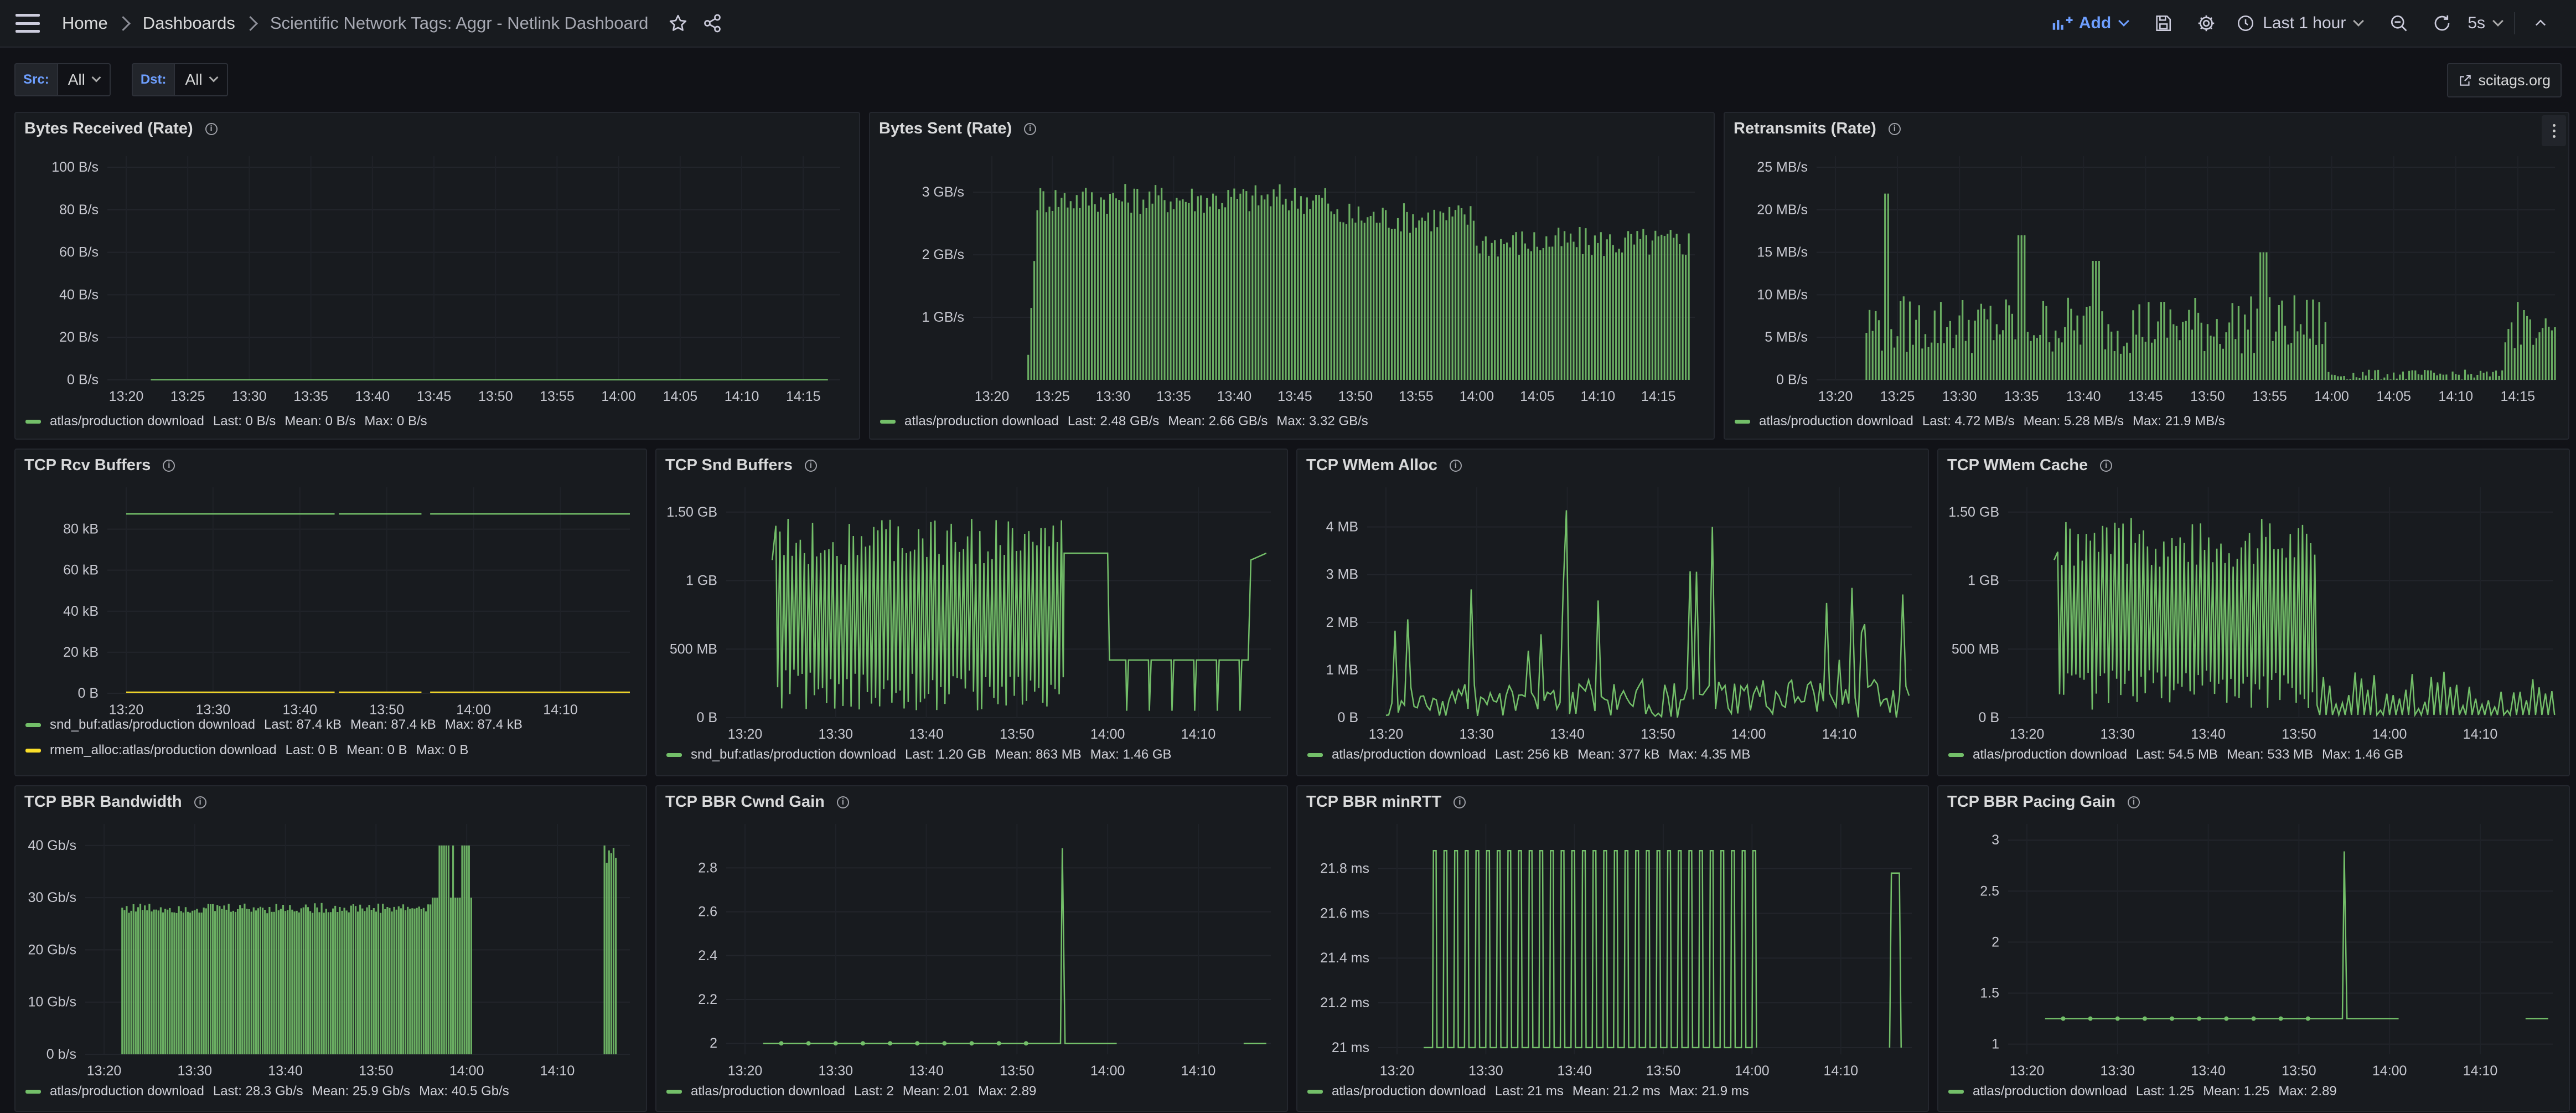 This screenshot has height=1113, width=2576. I want to click on y-tick-label: 1.50 GB, so click(691, 512).